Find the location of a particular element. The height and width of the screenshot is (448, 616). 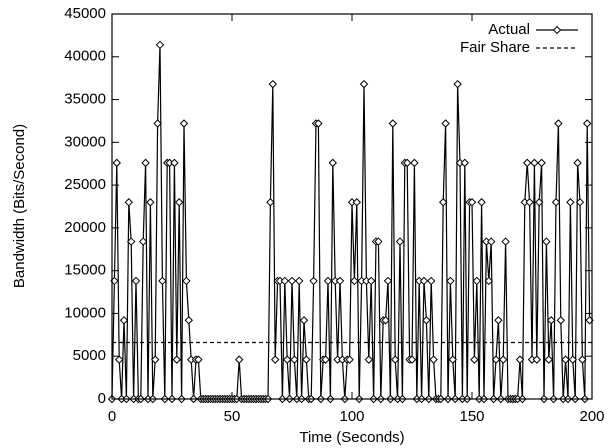

legend-marker is located at coordinates (557, 30).